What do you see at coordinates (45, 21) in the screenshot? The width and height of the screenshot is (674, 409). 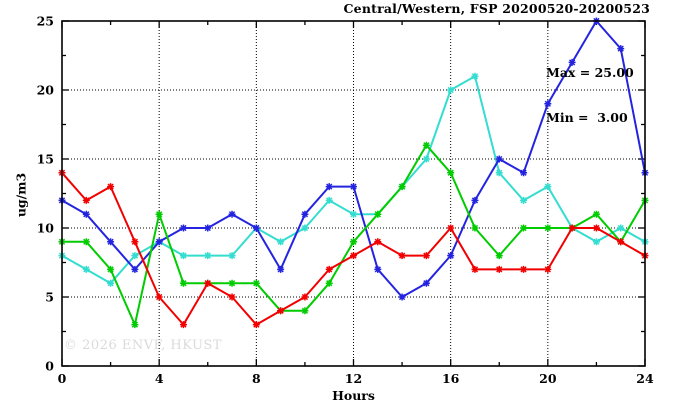 I see `y-tick-label: 25` at bounding box center [45, 21].